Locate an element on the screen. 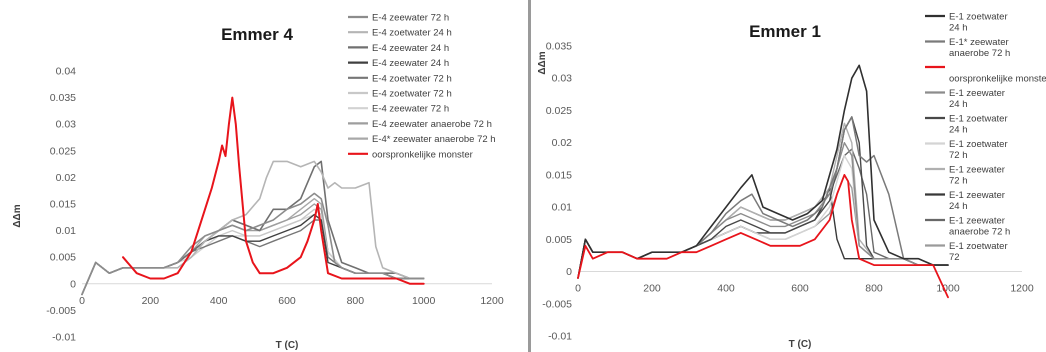 This screenshot has width=1046, height=352. legend-entry: E-1 zoetwater 72 is located at coordinates (978, 252).